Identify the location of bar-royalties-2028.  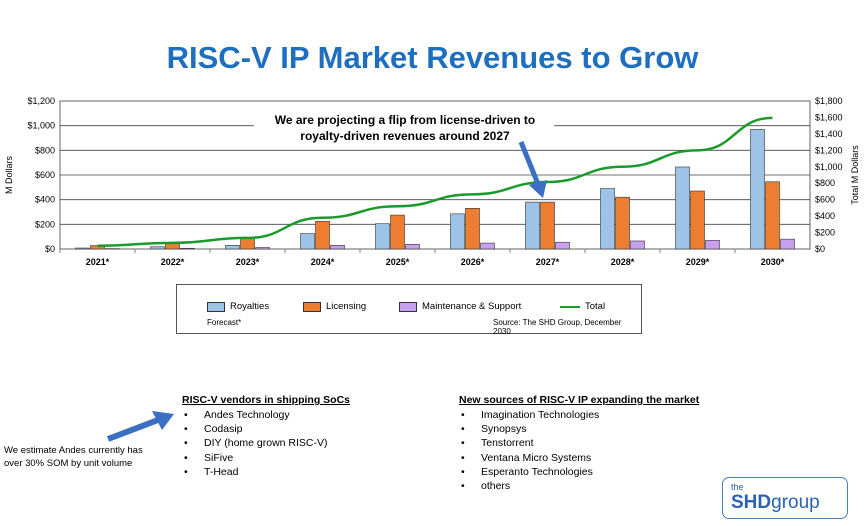
(607, 219).